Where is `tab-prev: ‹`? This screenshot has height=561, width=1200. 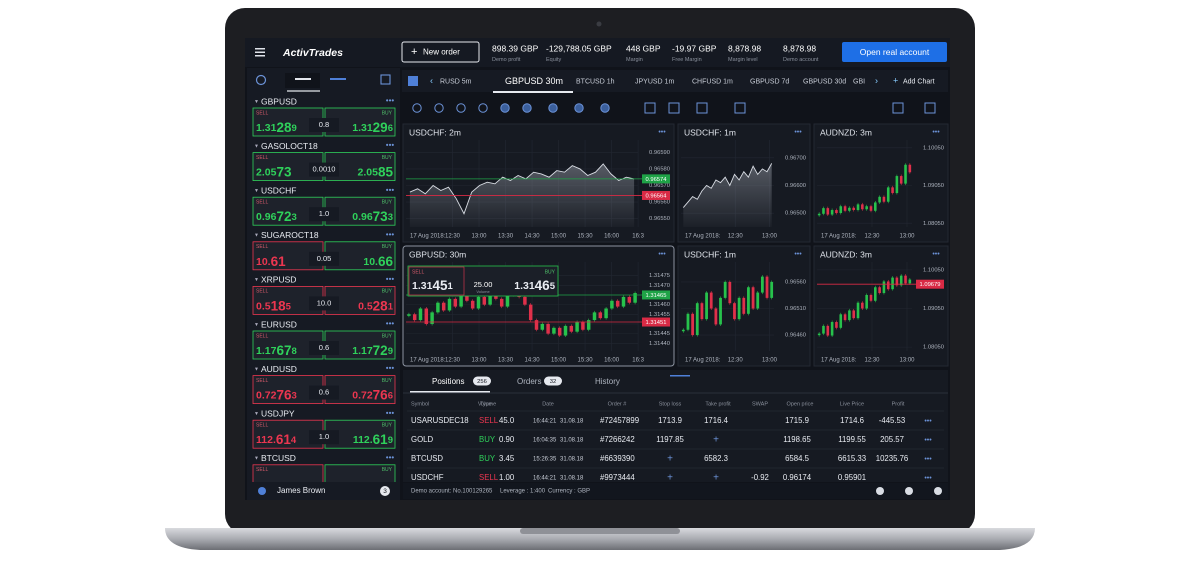 tab-prev: ‹ is located at coordinates (431, 80).